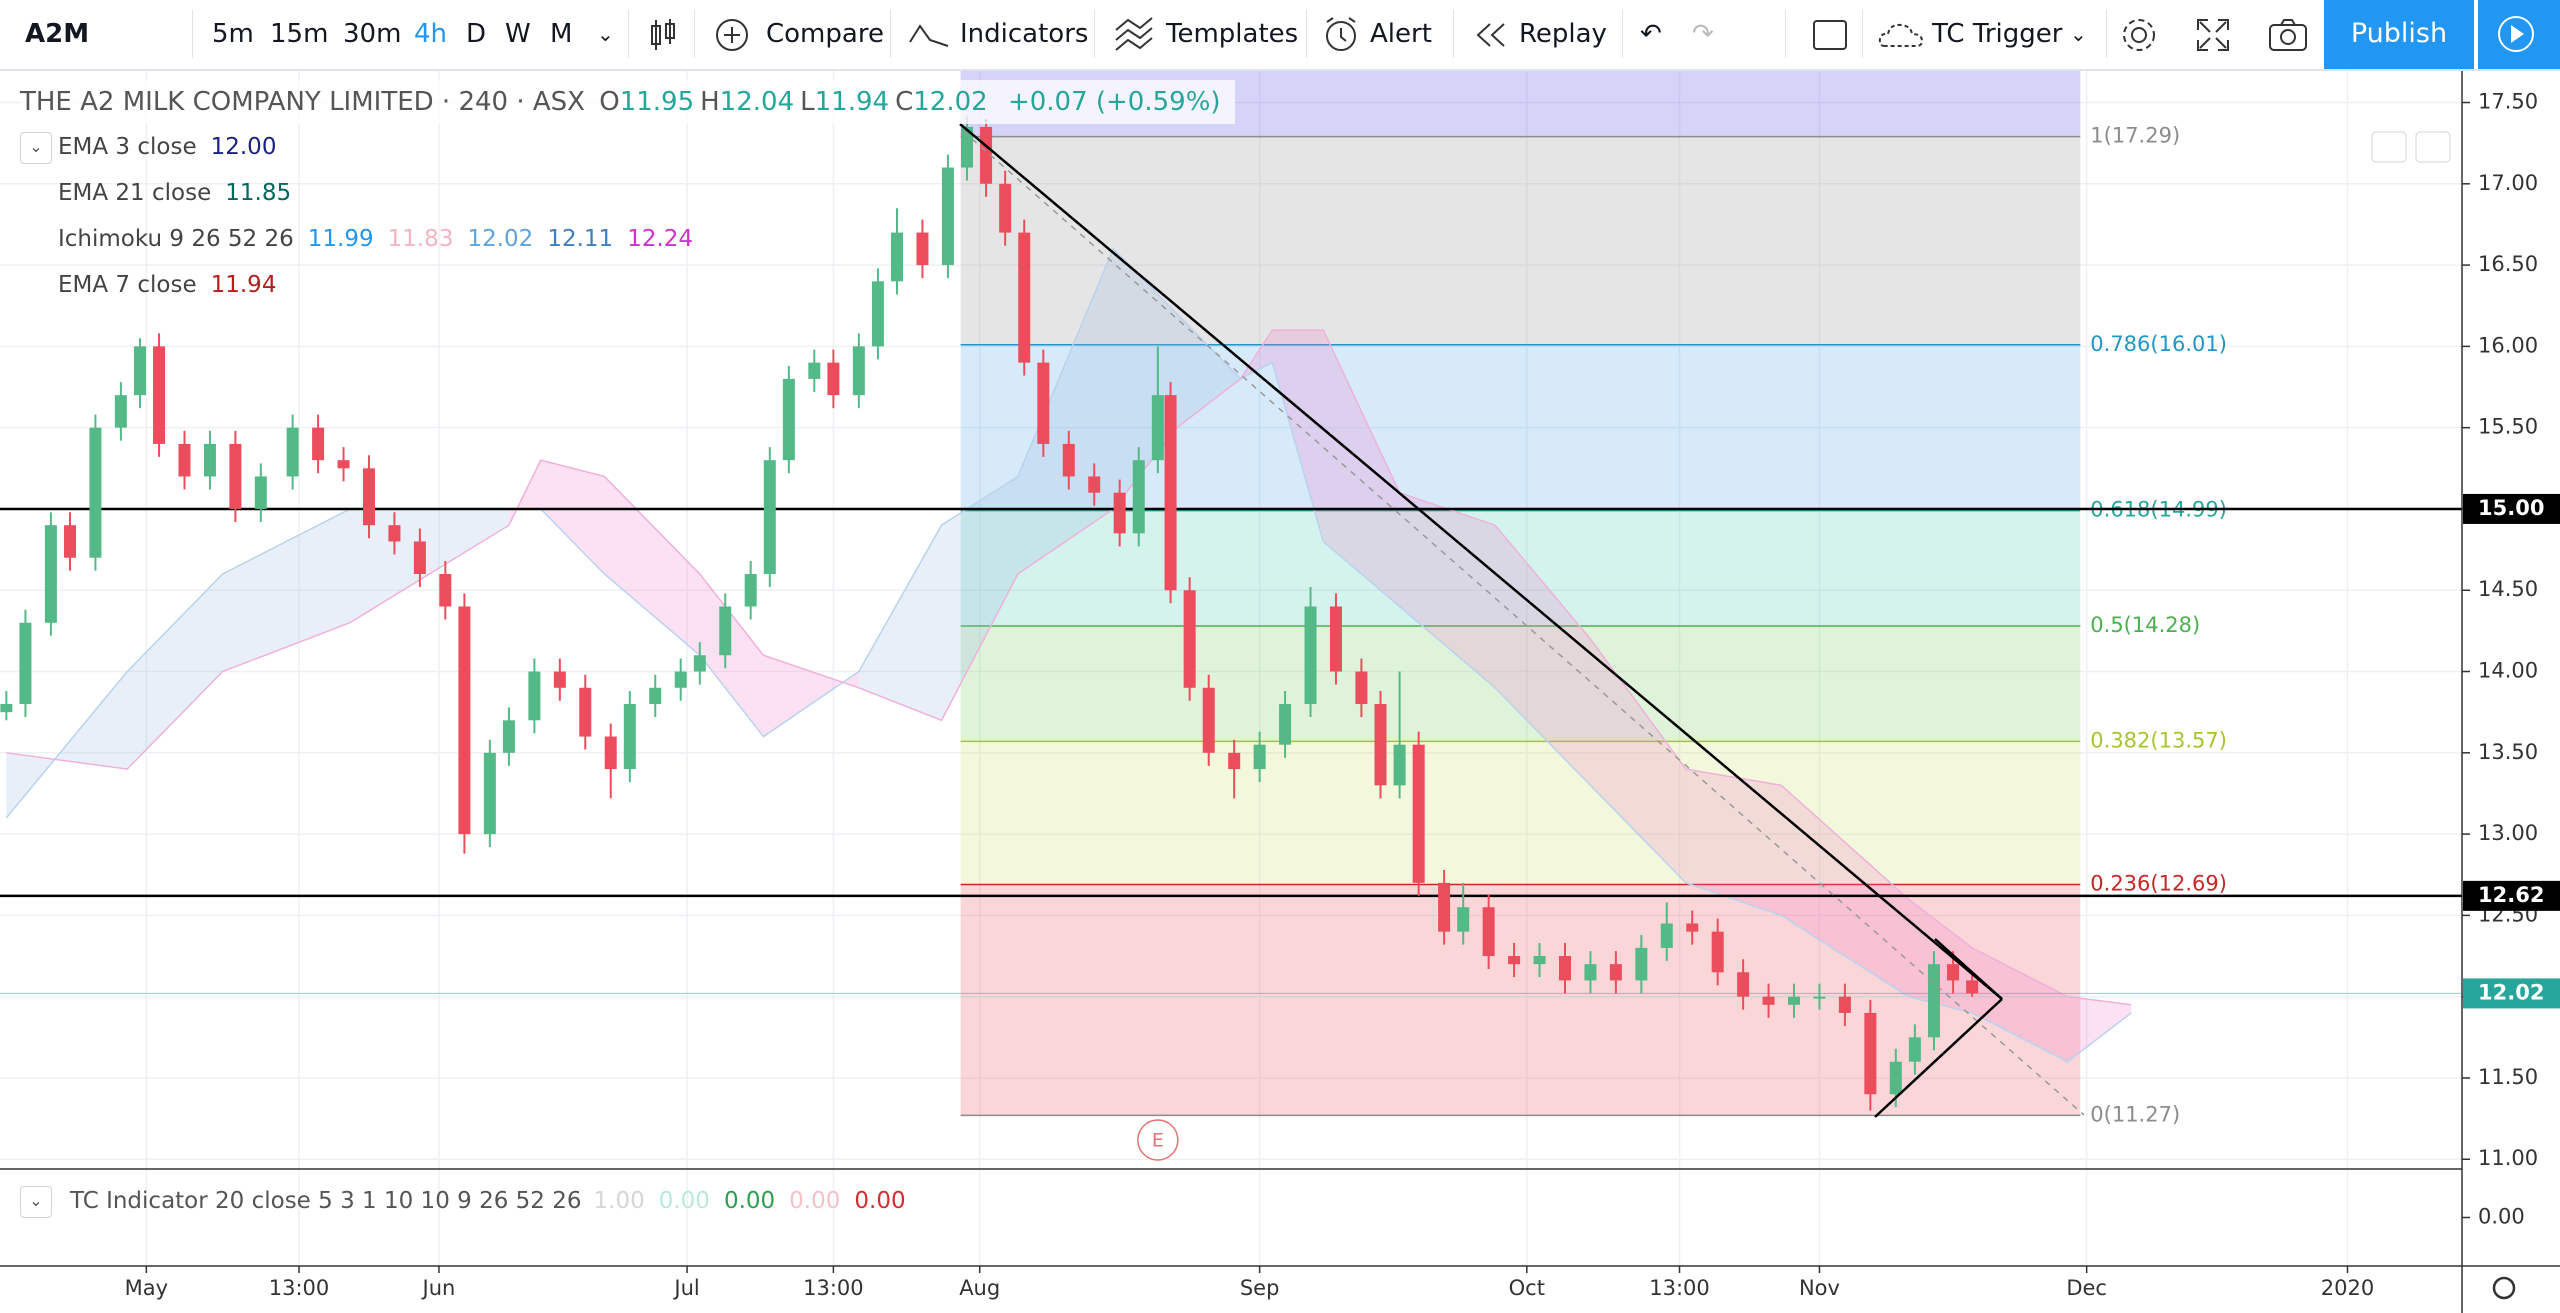 Image resolution: width=2560 pixels, height=1313 pixels. Describe the element at coordinates (57, 34) in the screenshot. I see `symbol: A2M` at that location.